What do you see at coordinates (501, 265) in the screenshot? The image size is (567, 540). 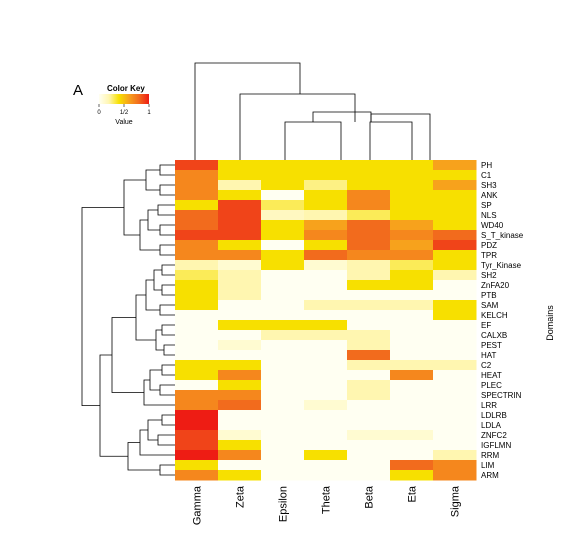 I see `row-label: Tyr_Kinase` at bounding box center [501, 265].